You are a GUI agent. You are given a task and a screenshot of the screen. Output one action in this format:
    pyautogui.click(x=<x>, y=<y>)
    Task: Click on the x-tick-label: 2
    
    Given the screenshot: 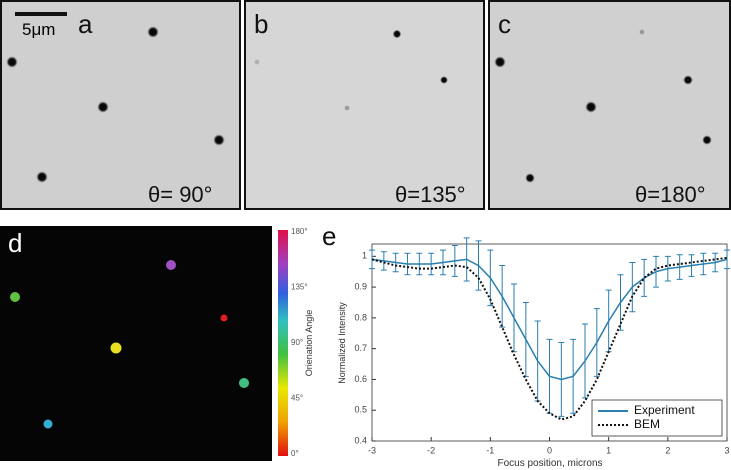 What is the action you would take?
    pyautogui.click(x=667, y=450)
    